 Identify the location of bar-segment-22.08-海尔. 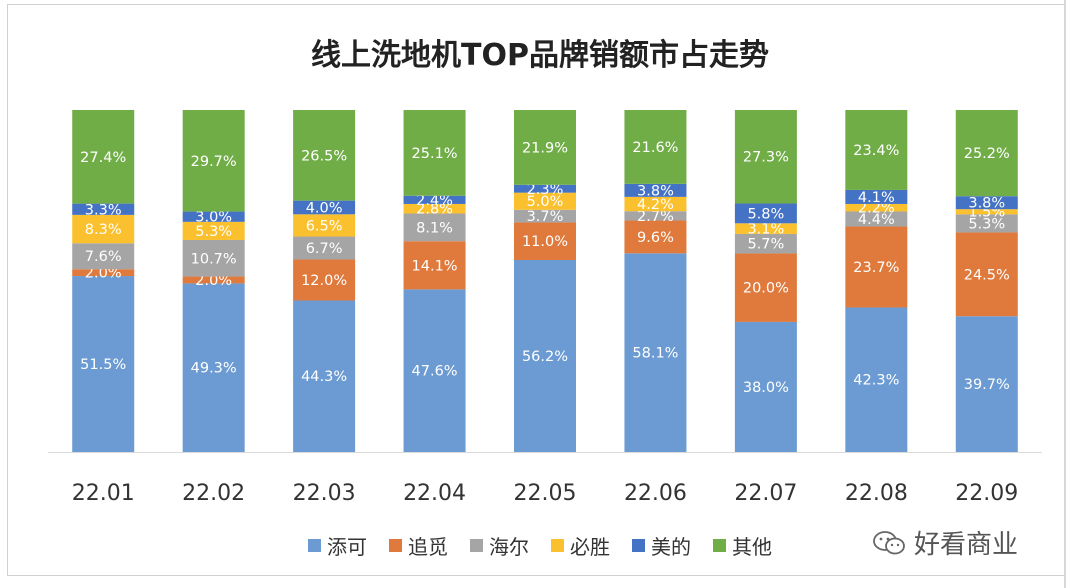
(876, 219).